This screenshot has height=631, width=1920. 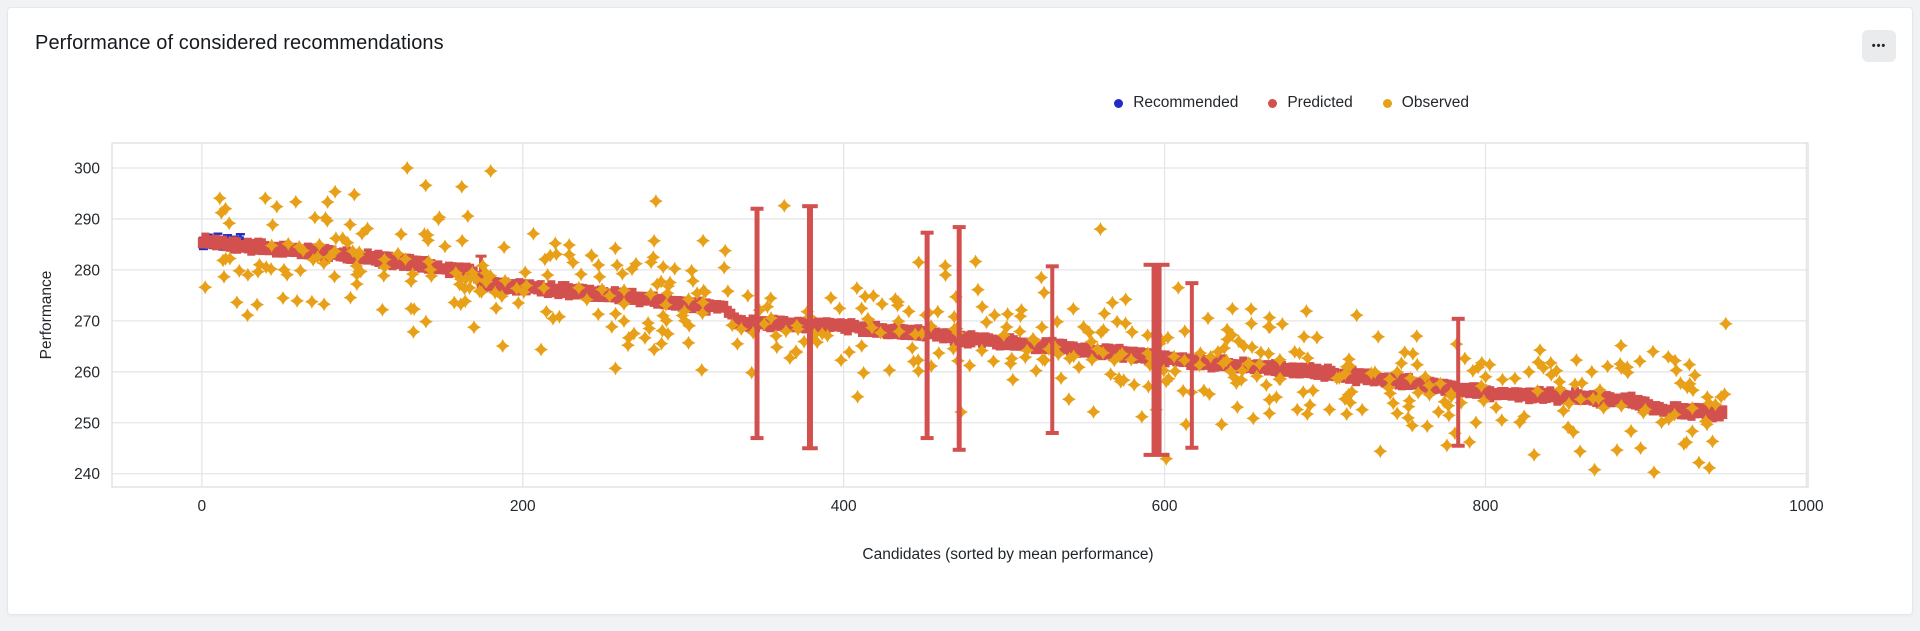 I want to click on y-axis-title: Performance, so click(x=46, y=315).